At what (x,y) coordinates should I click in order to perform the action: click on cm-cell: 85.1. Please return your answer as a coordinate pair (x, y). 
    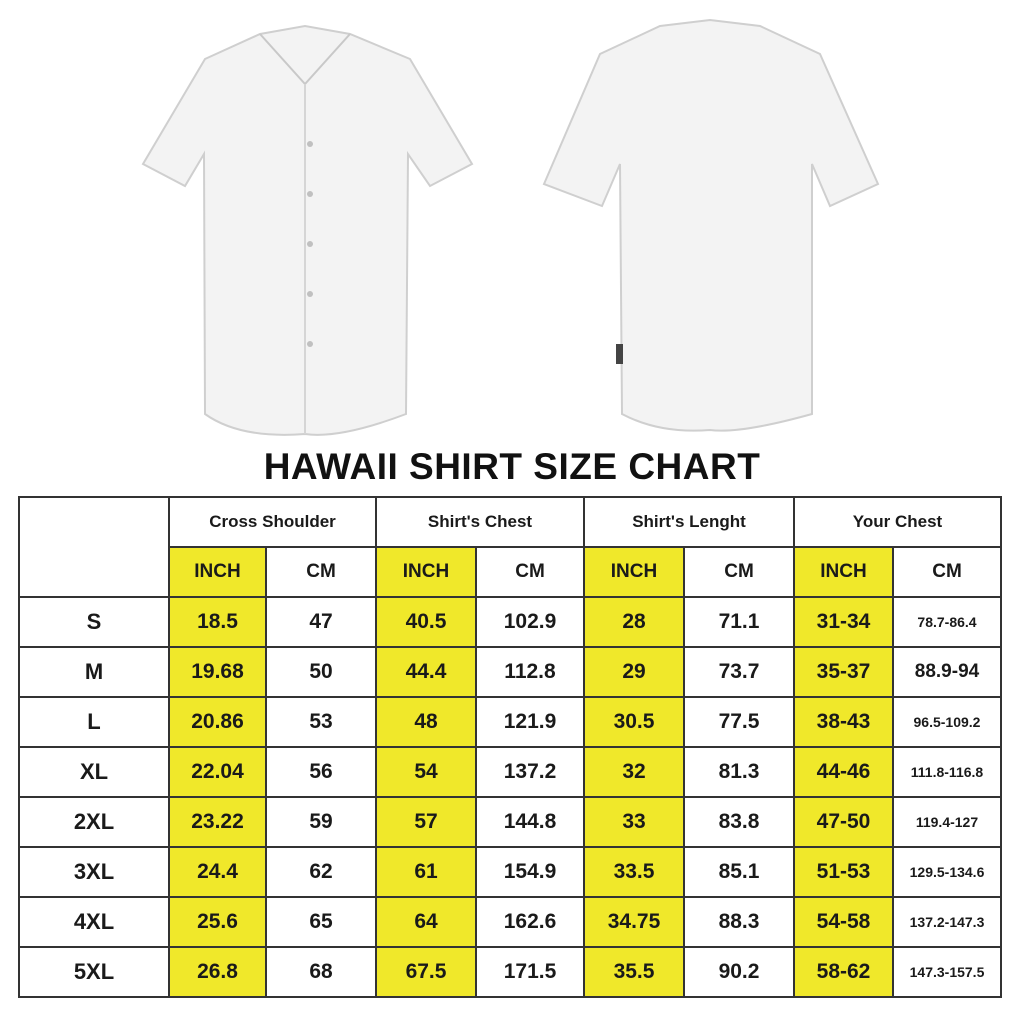
    Looking at the image, I should click on (739, 872).